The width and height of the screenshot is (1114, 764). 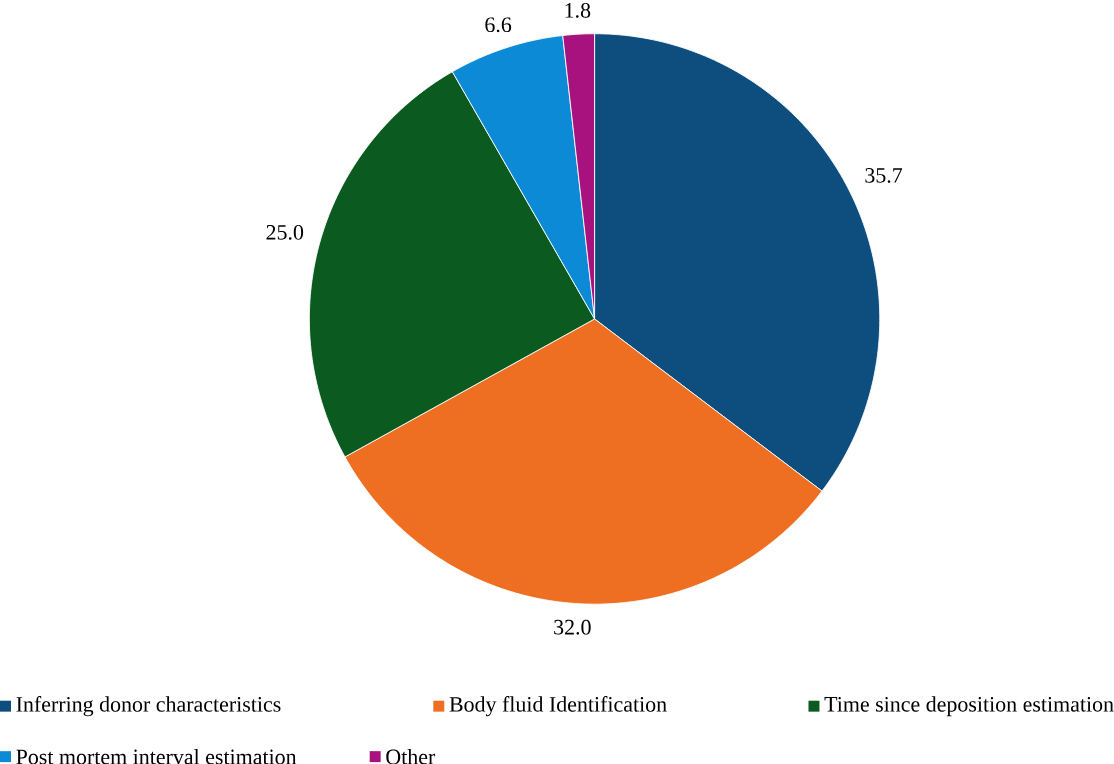 What do you see at coordinates (884, 175) in the screenshot?
I see `data-label: 35.7` at bounding box center [884, 175].